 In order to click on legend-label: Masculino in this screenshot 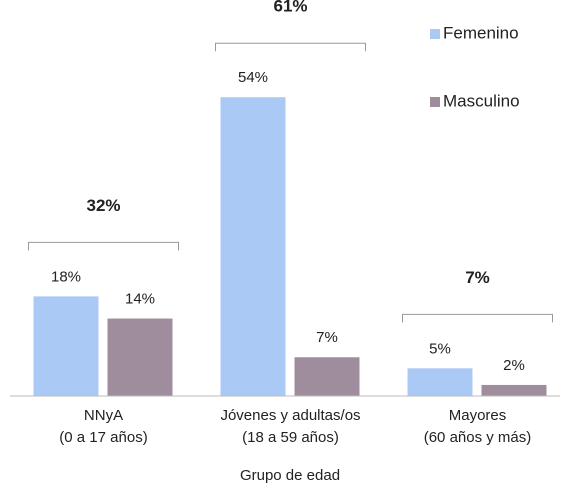, I will do `click(481, 100)`.